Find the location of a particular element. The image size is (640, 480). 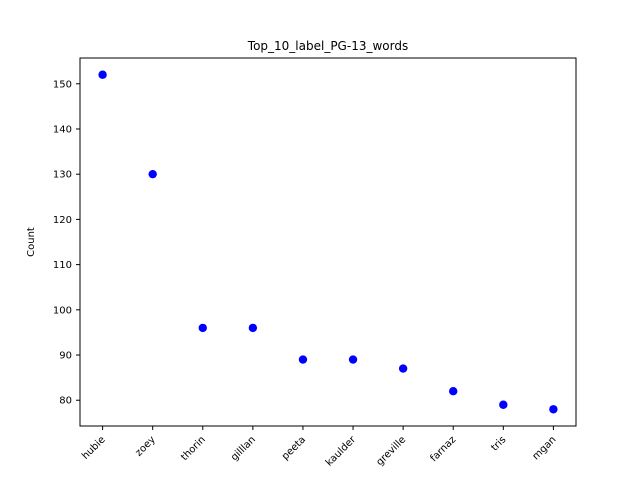

data-point-zoey is located at coordinates (152, 174).